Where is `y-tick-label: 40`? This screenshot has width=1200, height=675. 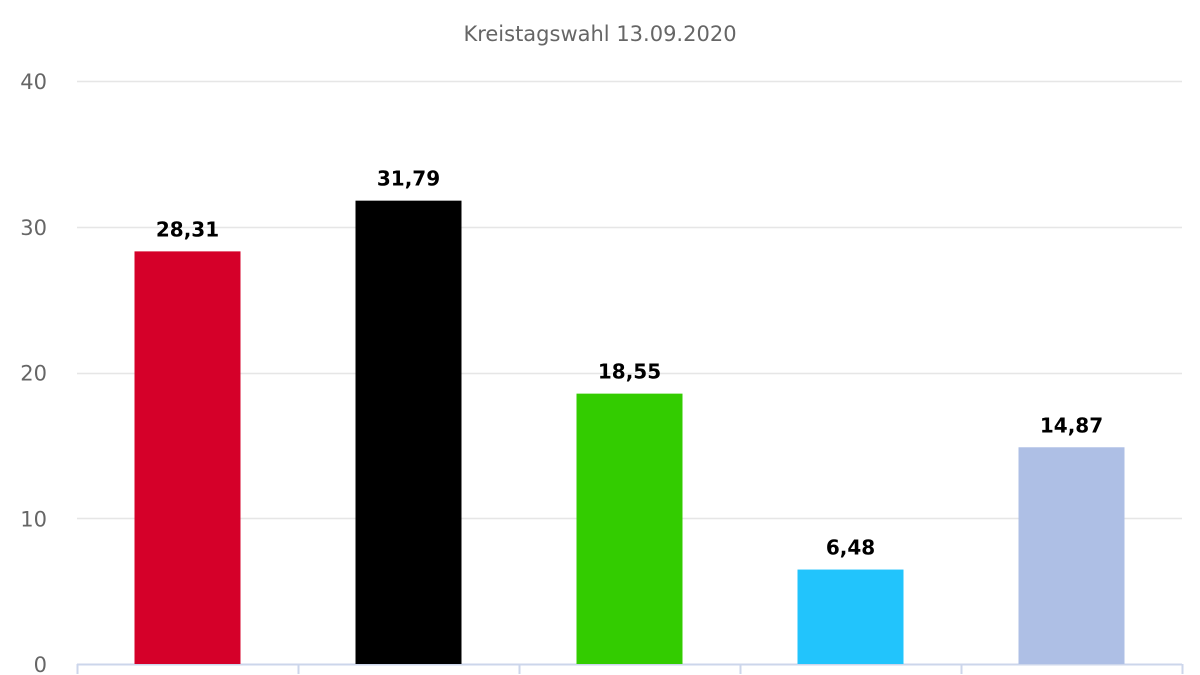 y-tick-label: 40 is located at coordinates (33, 82).